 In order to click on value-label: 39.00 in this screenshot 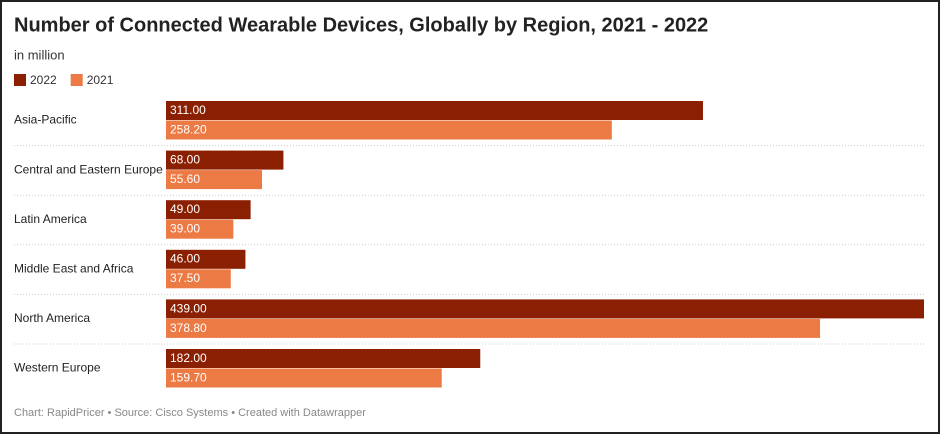, I will do `click(185, 229)`.